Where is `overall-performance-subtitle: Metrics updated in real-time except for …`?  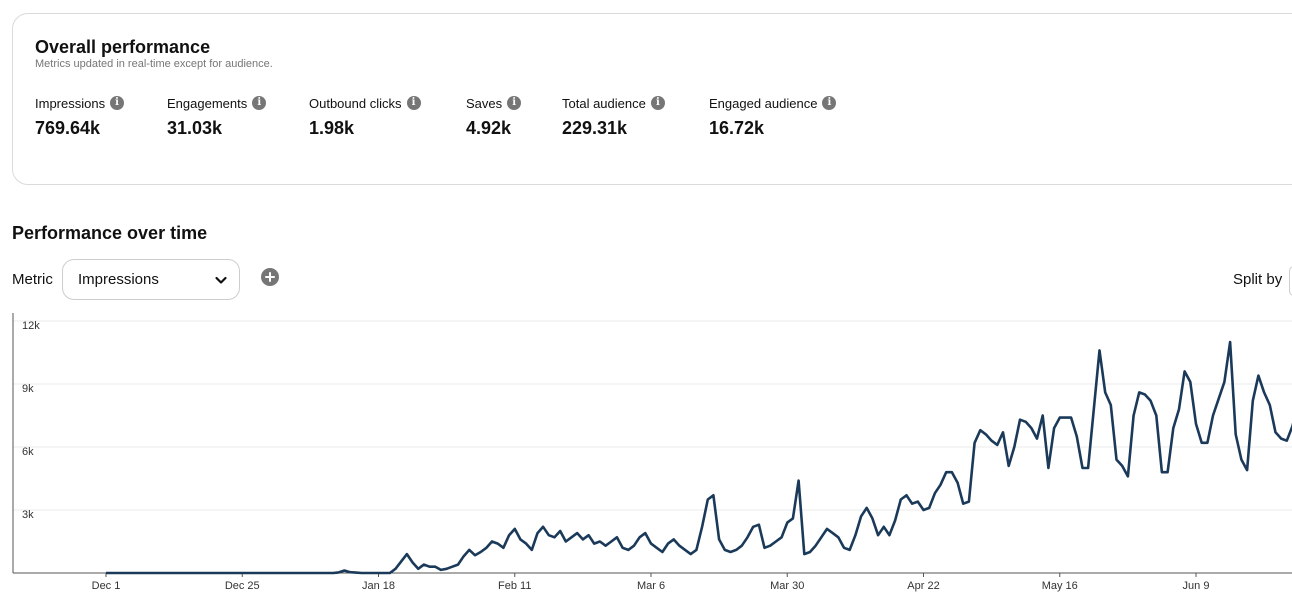
overall-performance-subtitle: Metrics updated in real-time except for … is located at coordinates (154, 64).